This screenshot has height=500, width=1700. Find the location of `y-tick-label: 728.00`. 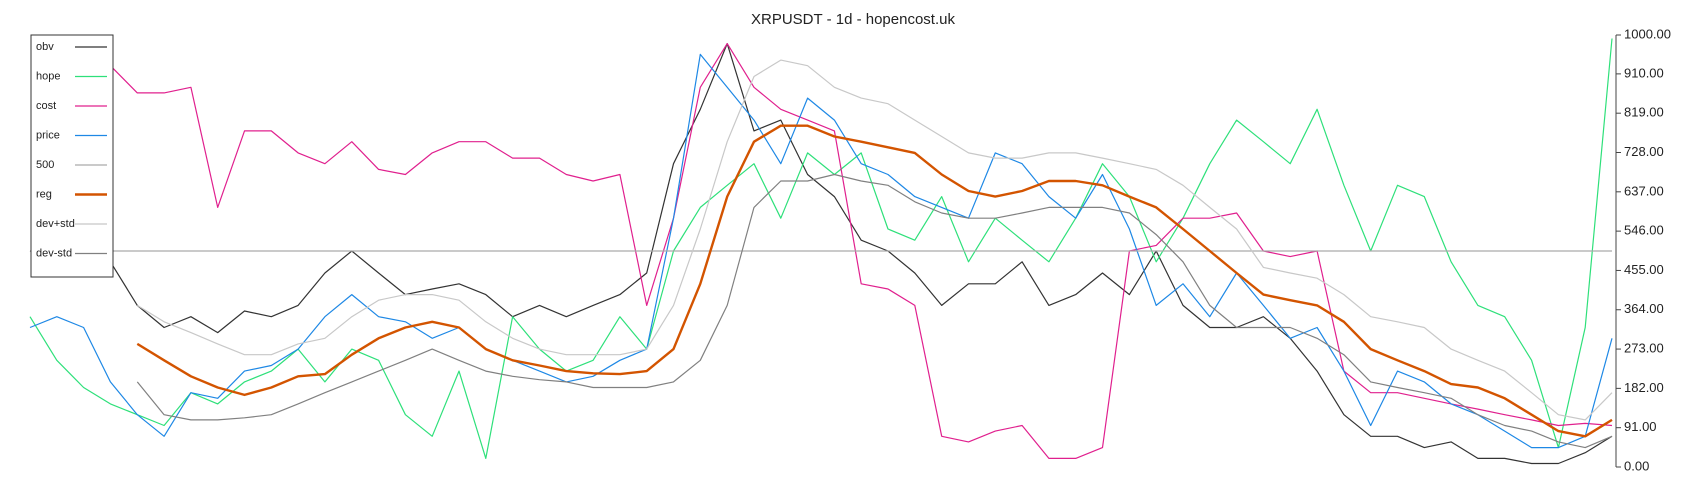

y-tick-label: 728.00 is located at coordinates (1644, 151).